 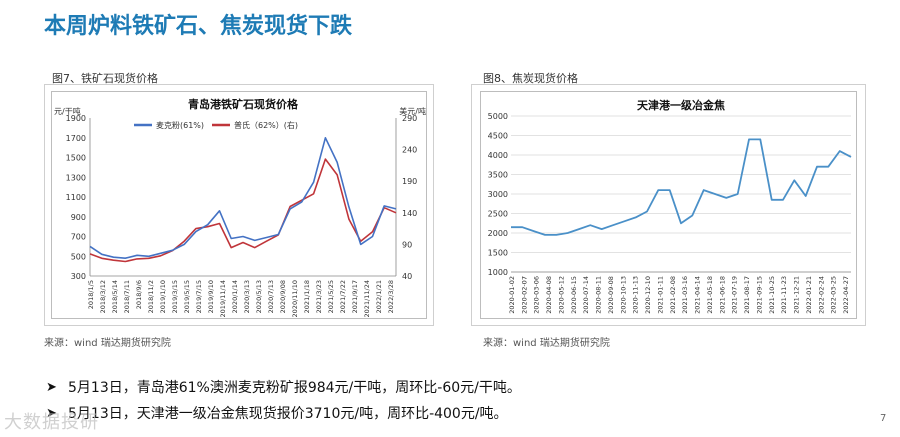 What do you see at coordinates (271, 296) in the screenshot?
I see `x-tick-label: 2020/7/13` at bounding box center [271, 296].